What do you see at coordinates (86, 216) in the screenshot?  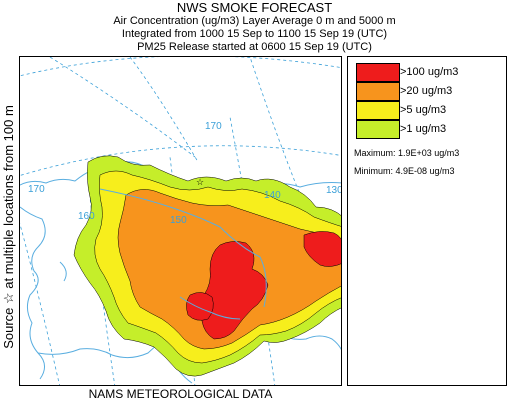 I see `grid-label: 160` at bounding box center [86, 216].